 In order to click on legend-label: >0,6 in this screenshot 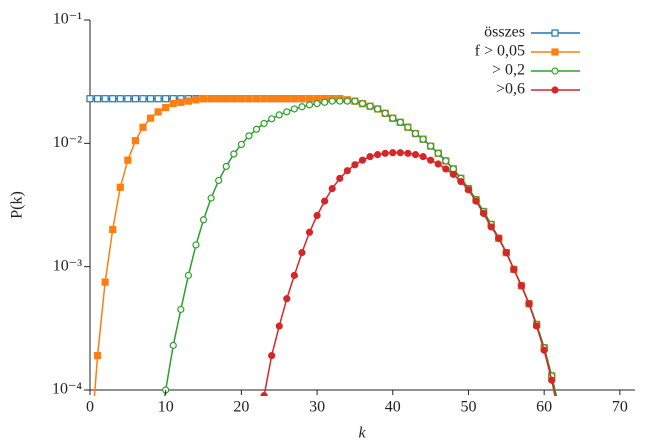, I will do `click(510, 89)`.